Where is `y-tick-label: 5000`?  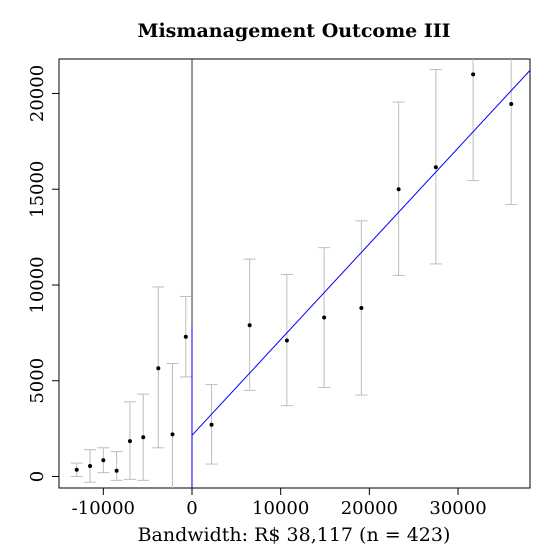 y-tick-label: 5000 is located at coordinates (37, 381).